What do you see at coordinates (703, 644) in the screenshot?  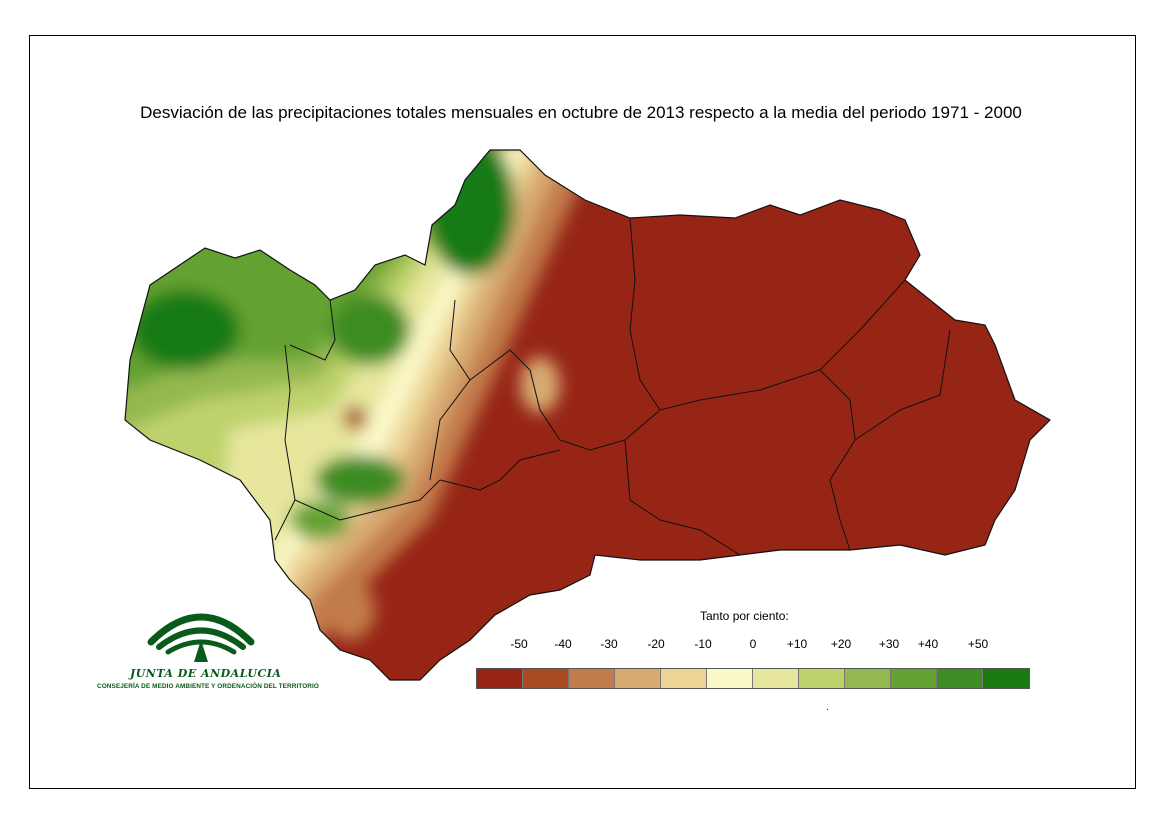 I see `legend-label: -10` at bounding box center [703, 644].